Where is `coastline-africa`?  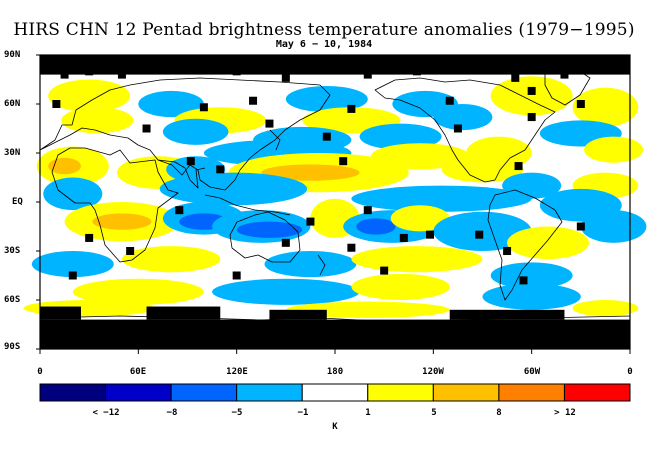 coastline-africa is located at coordinates (115, 205).